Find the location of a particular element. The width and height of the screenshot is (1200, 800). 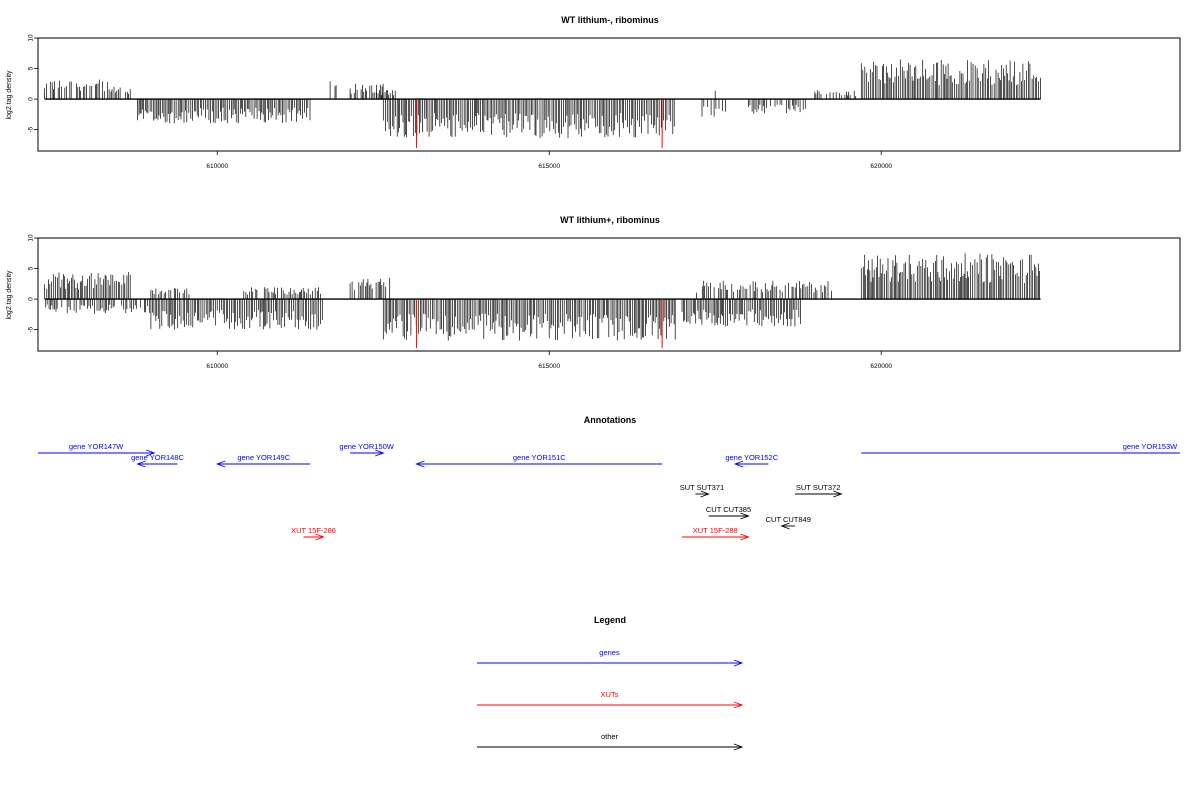

annotation-feature: SUT SUT371 is located at coordinates (702, 490).